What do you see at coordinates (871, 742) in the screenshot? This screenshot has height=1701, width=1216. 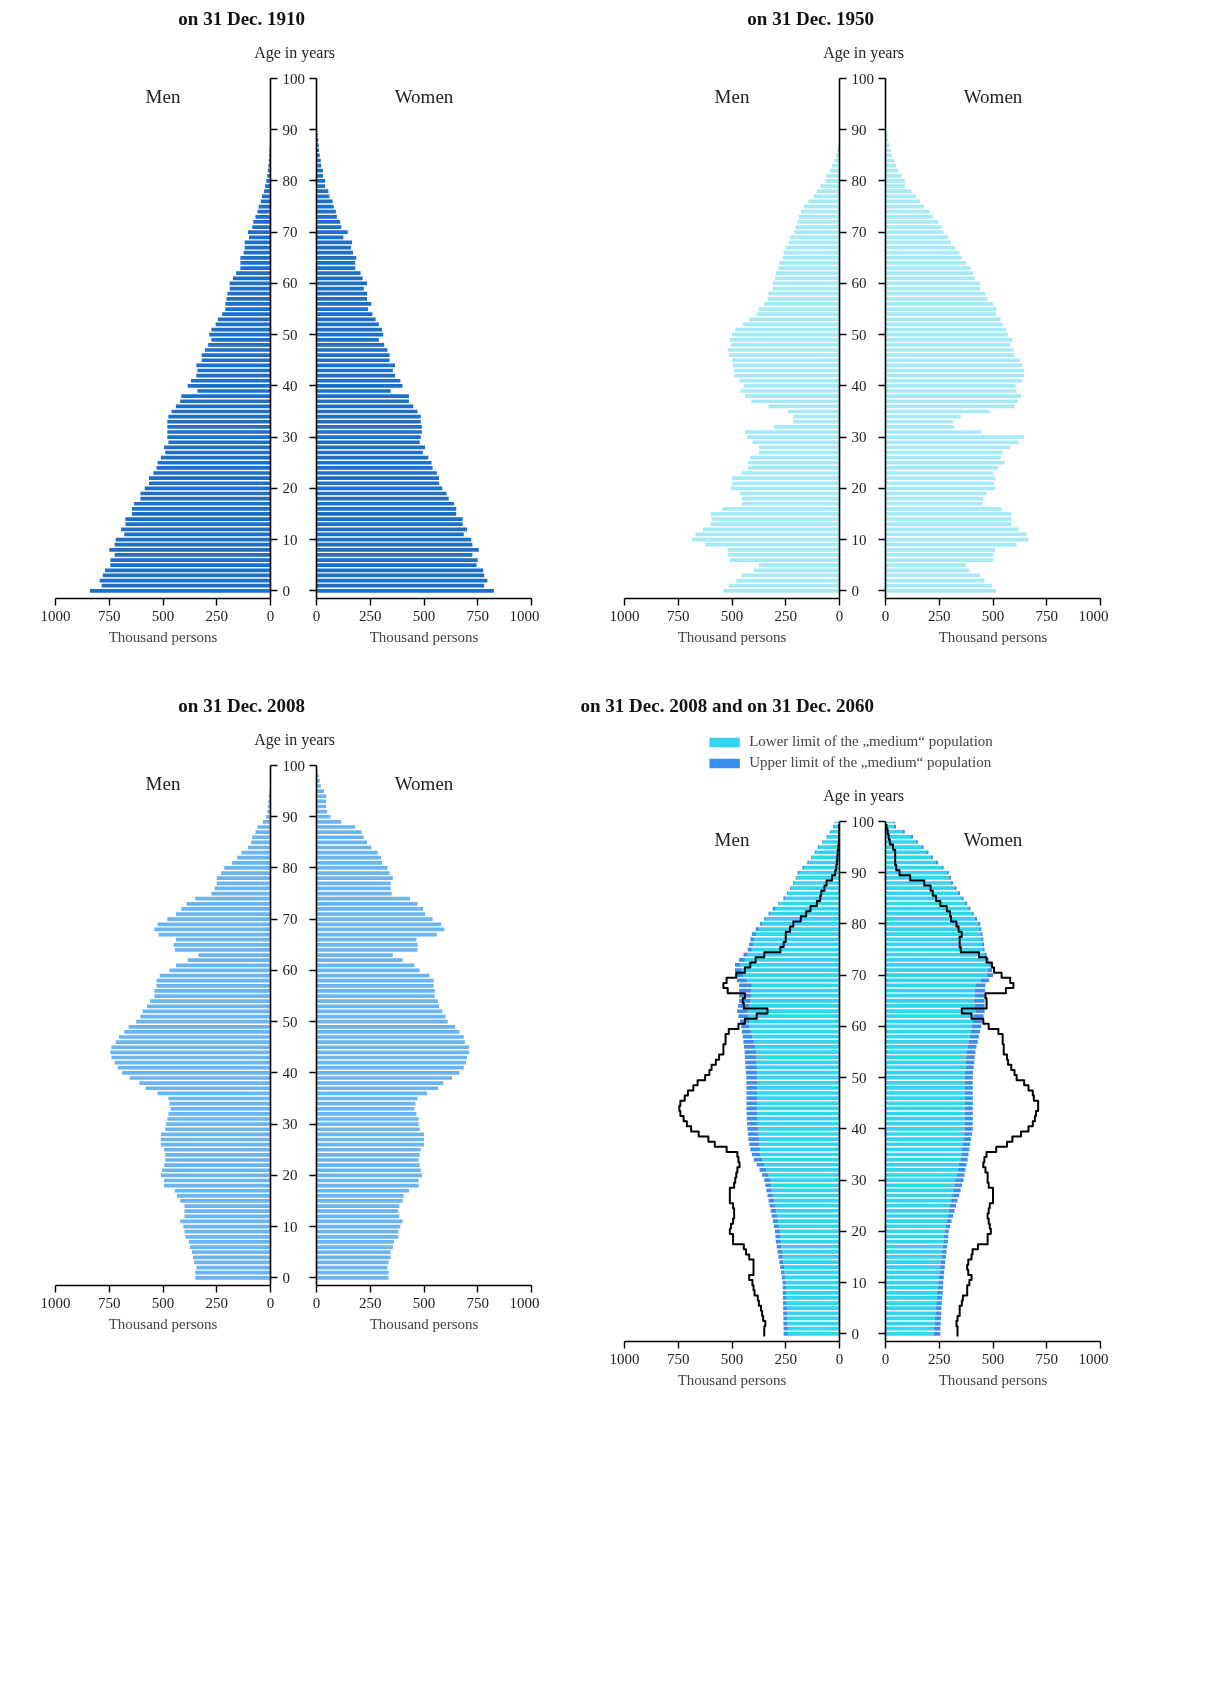 I see `legend-label: Lower limit of the „medium“ population` at bounding box center [871, 742].